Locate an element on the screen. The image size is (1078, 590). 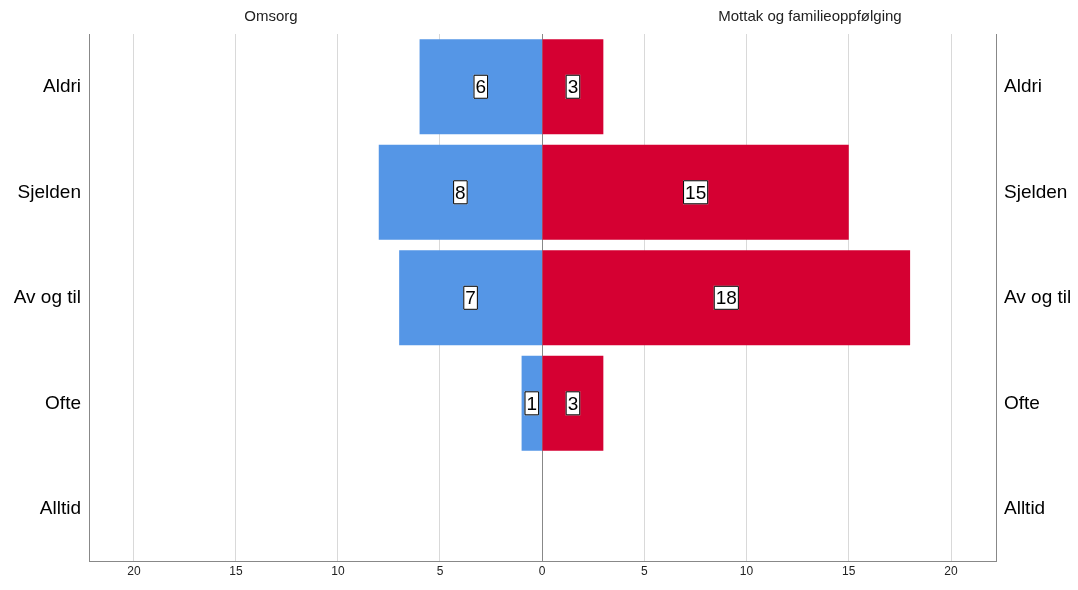
chart-title: Mottak og familieoppfølging is located at coordinates (810, 16).